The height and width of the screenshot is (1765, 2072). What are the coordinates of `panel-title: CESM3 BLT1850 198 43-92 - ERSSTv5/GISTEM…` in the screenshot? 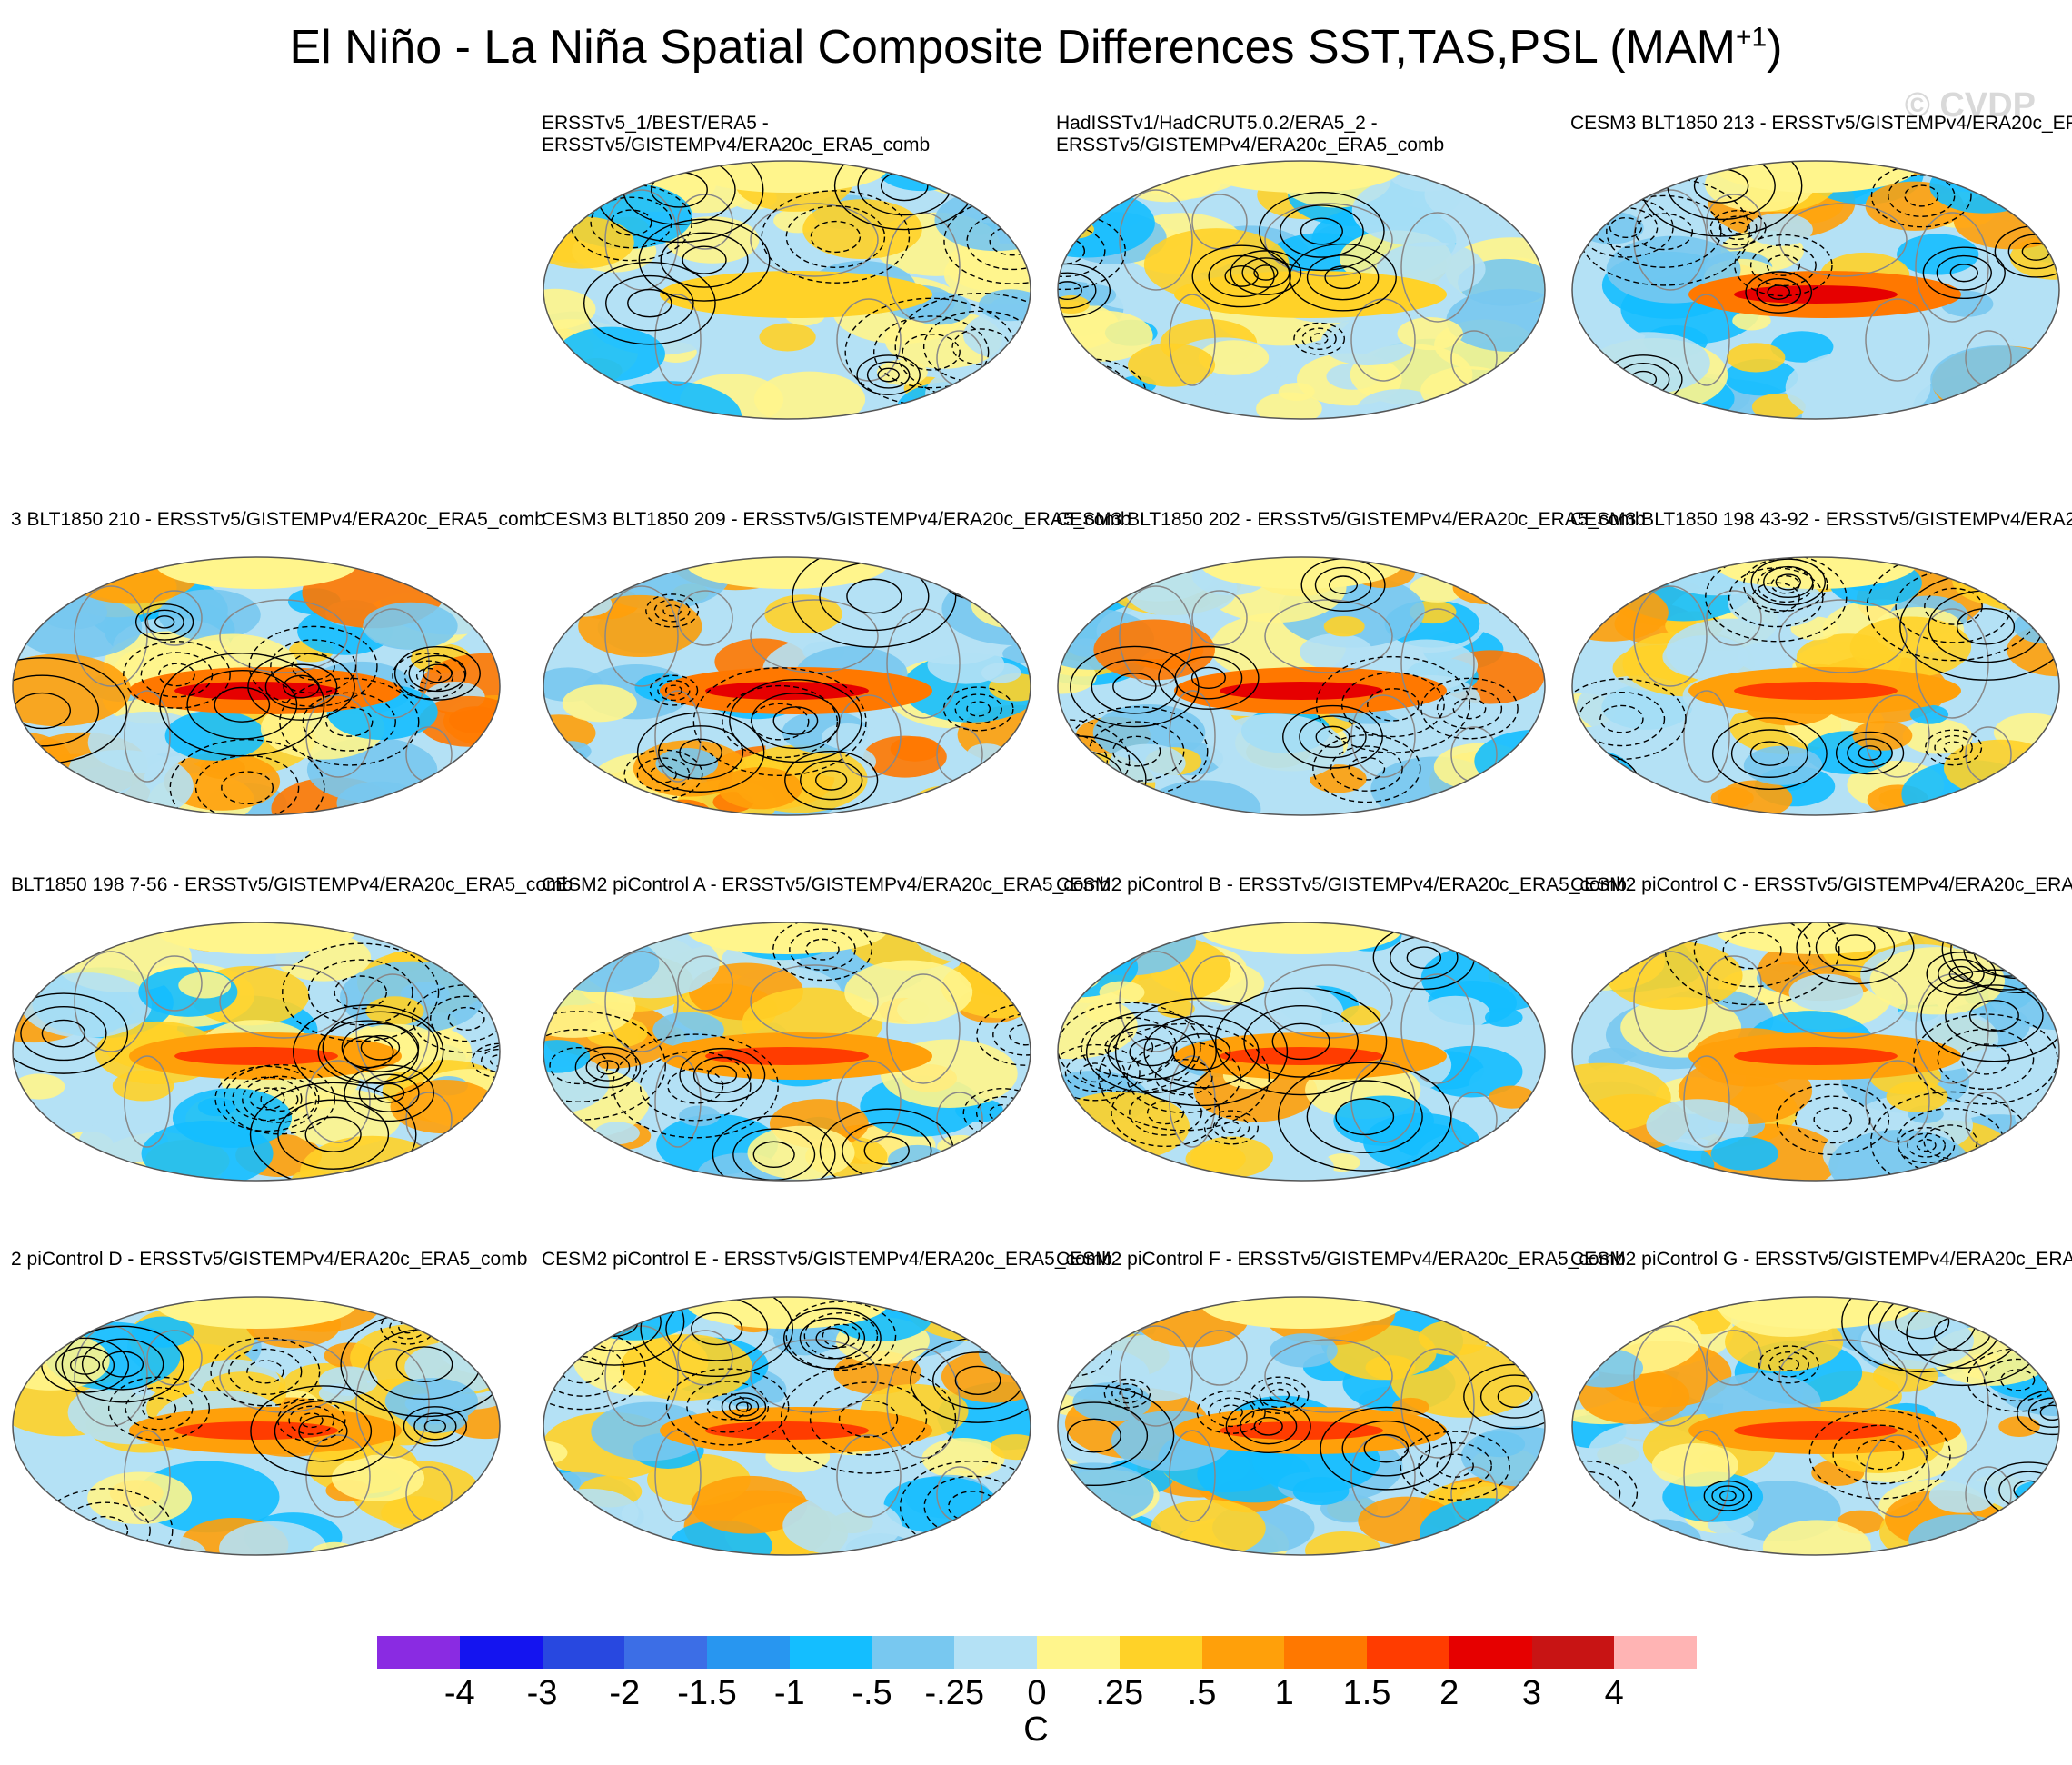 It's located at (1821, 519).